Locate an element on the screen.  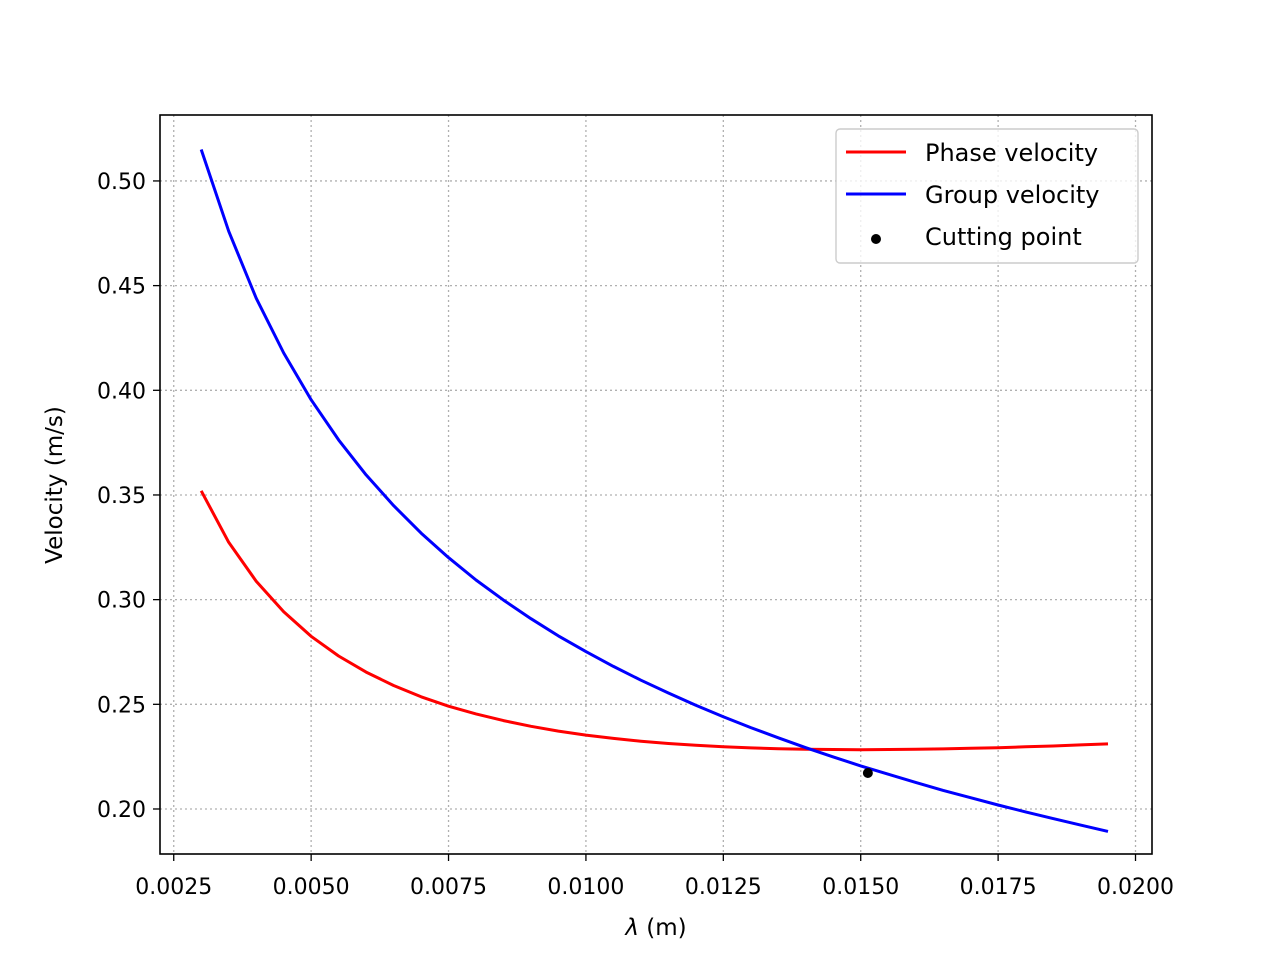
x-axis-label: λ (m) is located at coordinates (654, 928).